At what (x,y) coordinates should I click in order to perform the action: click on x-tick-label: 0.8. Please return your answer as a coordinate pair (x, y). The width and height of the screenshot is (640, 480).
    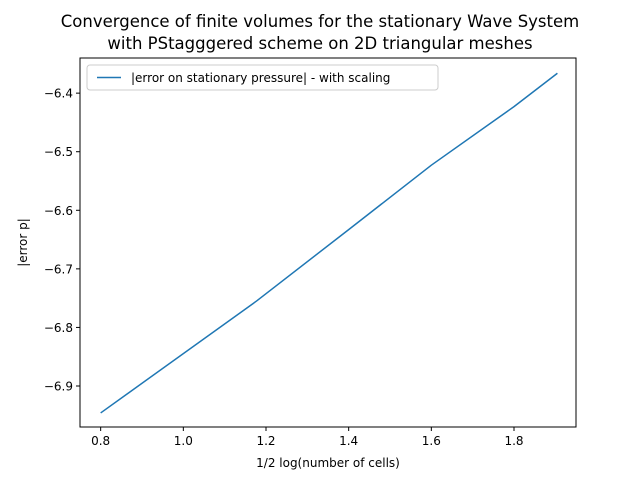
    Looking at the image, I should click on (100, 441).